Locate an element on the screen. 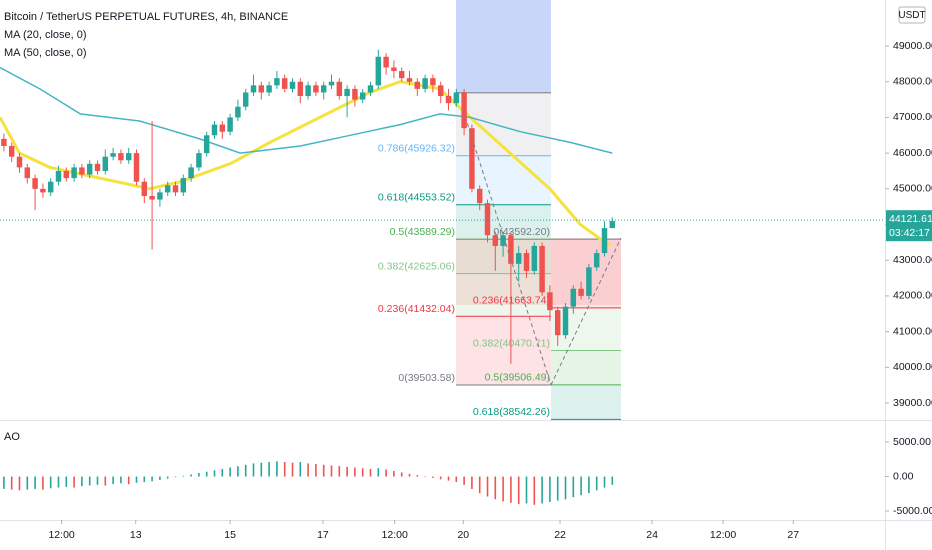 This screenshot has width=932, height=550. last-price-label: 44121.61 is located at coordinates (910, 219).